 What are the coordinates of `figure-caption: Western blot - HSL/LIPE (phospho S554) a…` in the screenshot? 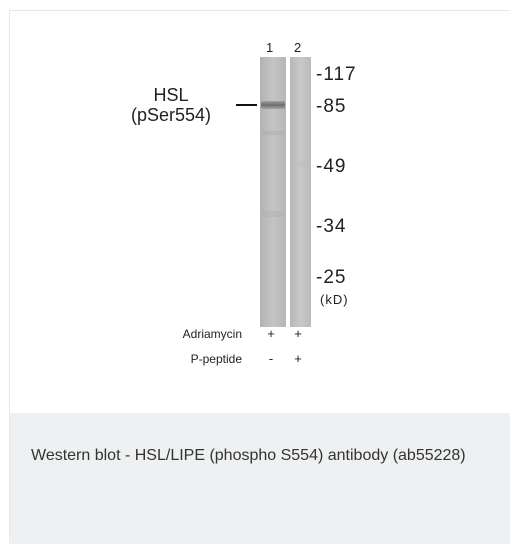 It's located at (248, 455).